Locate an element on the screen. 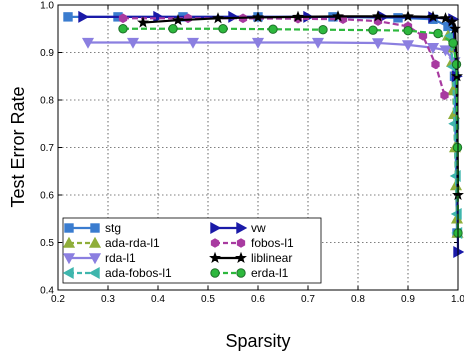 The width and height of the screenshot is (464, 355). data-point-stg is located at coordinates (68, 17).